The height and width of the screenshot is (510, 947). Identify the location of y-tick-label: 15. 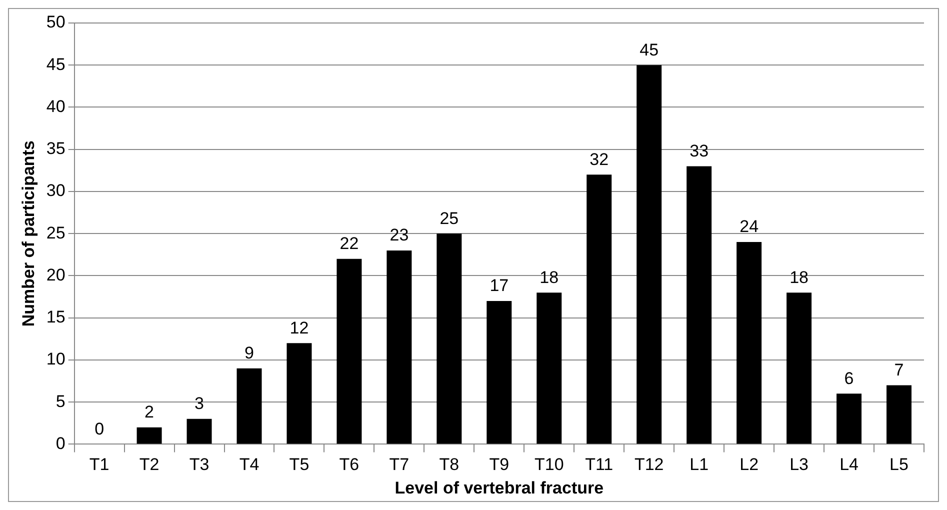
(56, 317).